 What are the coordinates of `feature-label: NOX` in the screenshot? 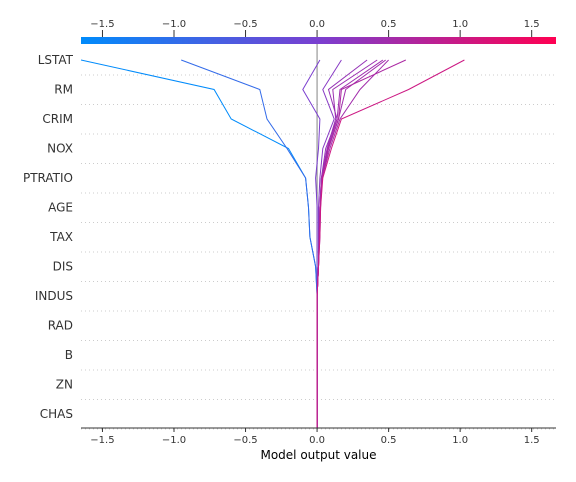 It's located at (60, 149).